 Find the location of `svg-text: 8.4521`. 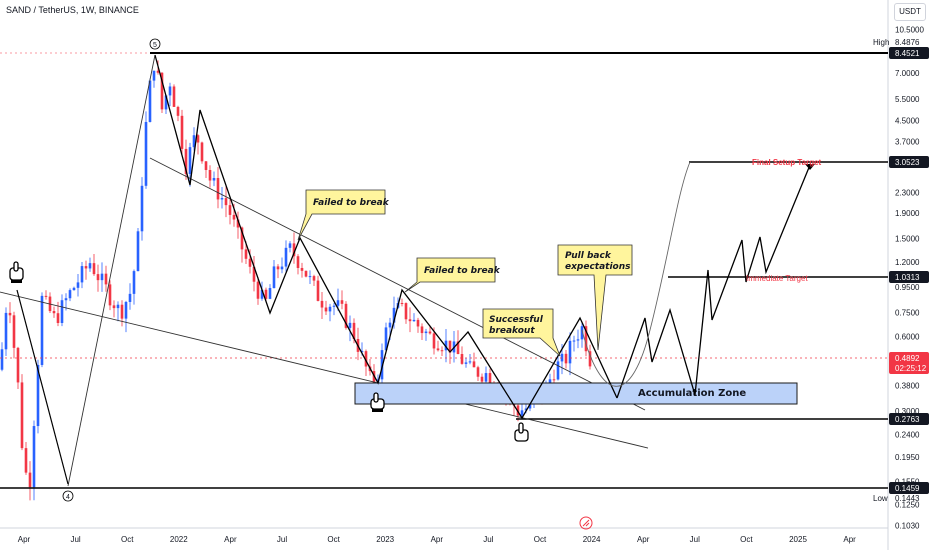

svg-text: 8.4521 is located at coordinates (907, 53).